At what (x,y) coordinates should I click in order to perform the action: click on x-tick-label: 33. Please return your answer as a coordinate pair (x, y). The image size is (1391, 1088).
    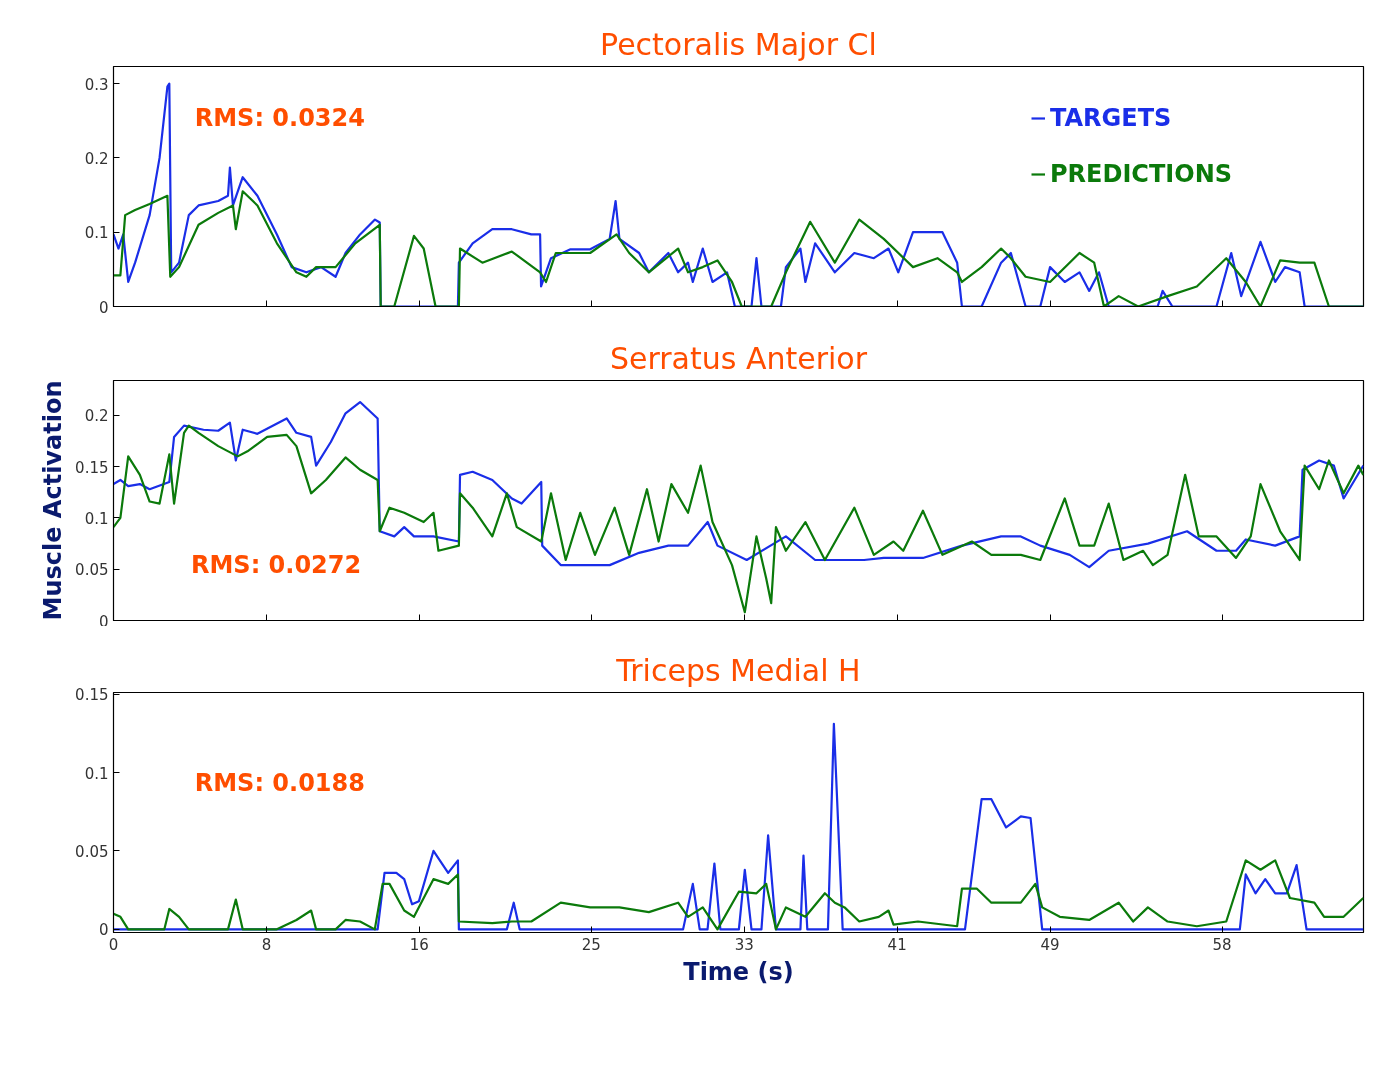
    Looking at the image, I should click on (744, 944).